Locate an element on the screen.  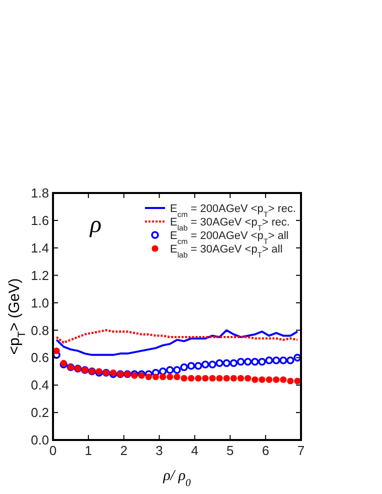
legend-label: E$_{cm}$ = 200AGeV <p$_{T}$> all is located at coordinates (229, 238).